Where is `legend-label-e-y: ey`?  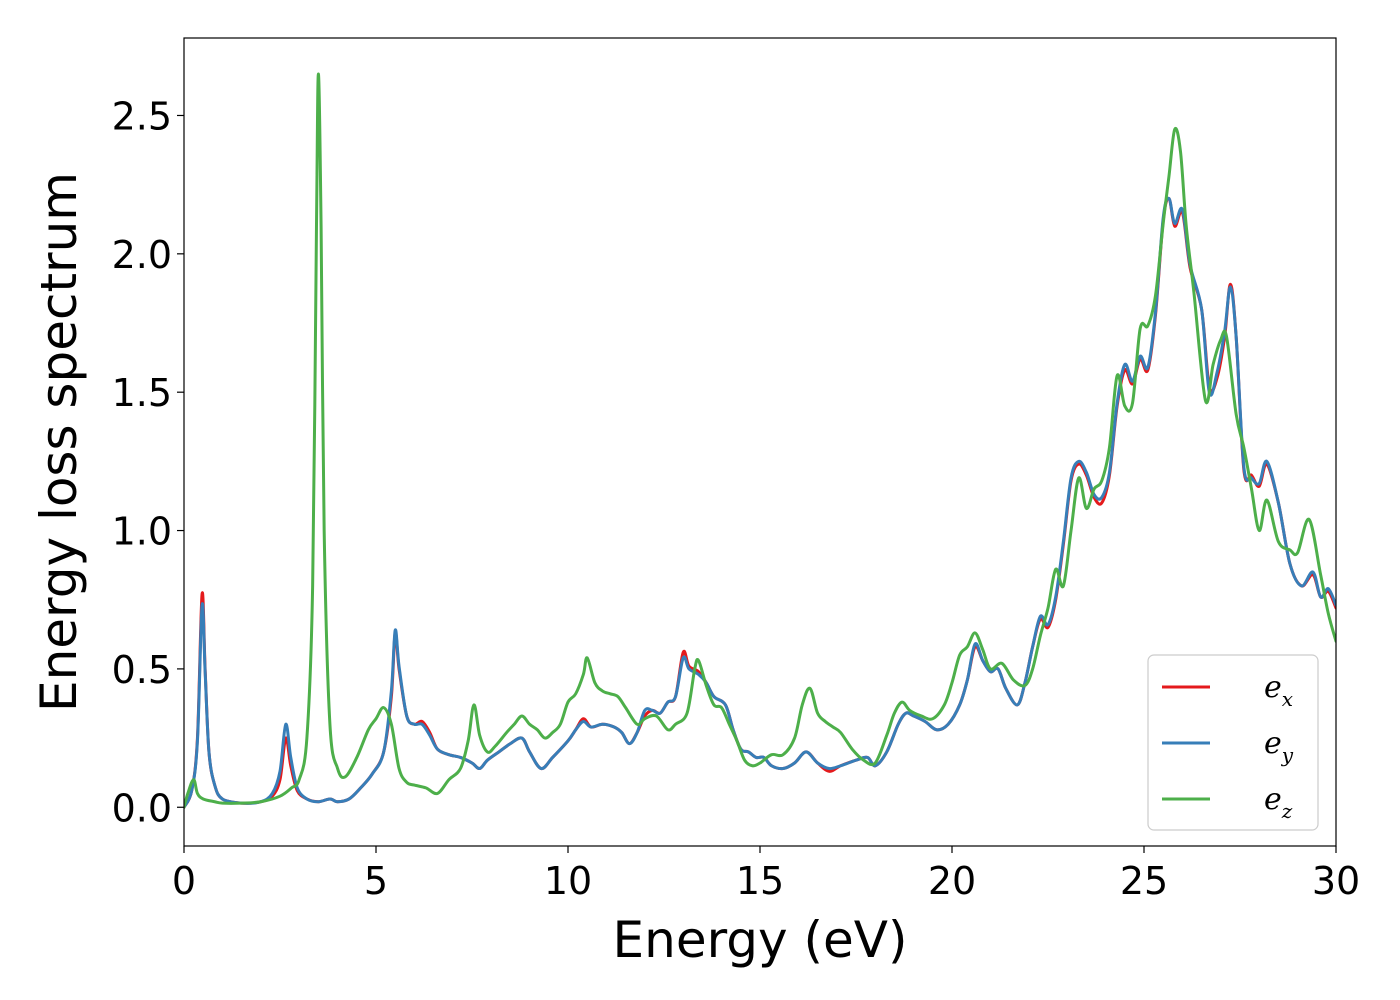 legend-label-e-y: ey is located at coordinates (1279, 746).